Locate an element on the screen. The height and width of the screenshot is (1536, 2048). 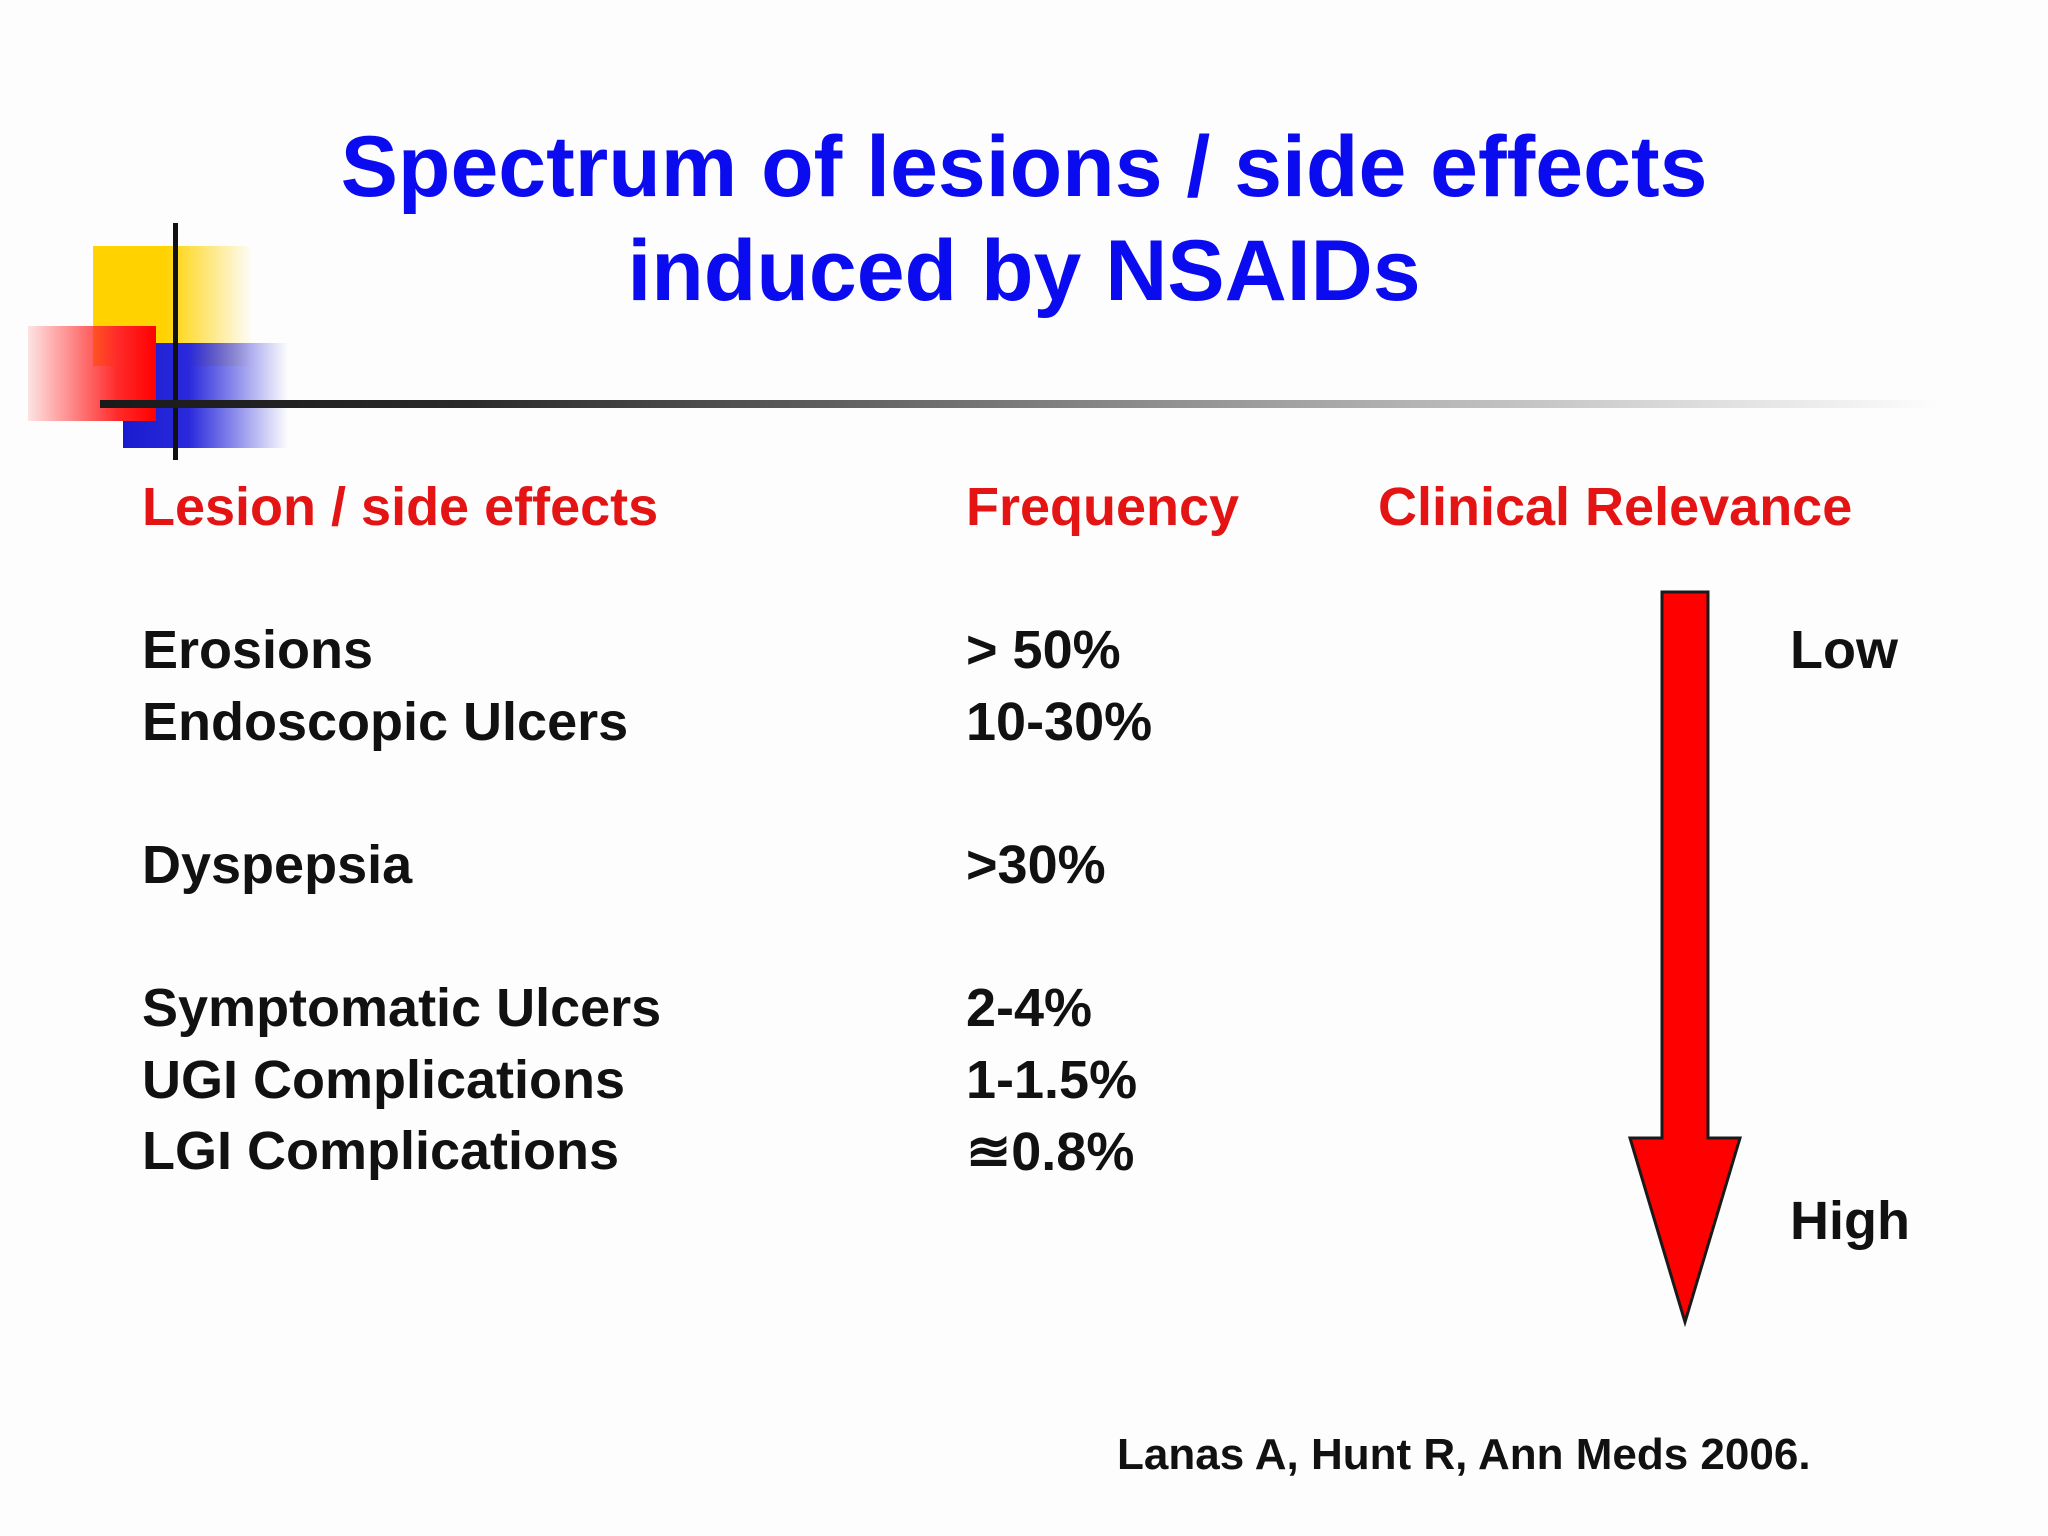
lesion-endoscopic-ulcers: Endoscopic Ulcers is located at coordinates (385, 722).